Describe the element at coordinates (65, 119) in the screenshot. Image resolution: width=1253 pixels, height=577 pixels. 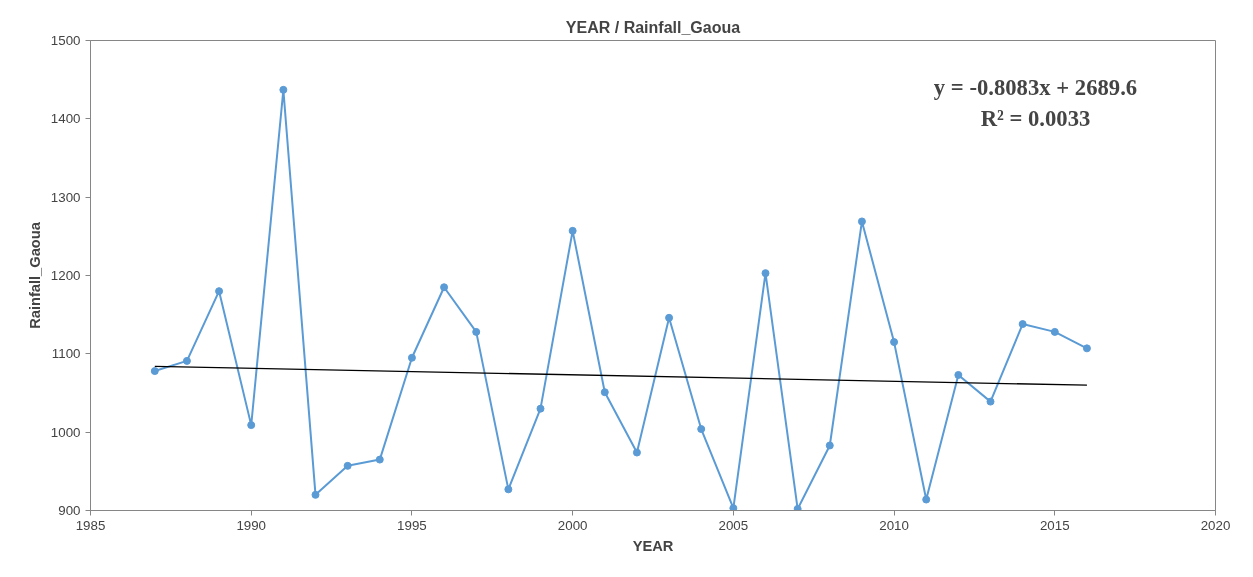
I see `y-tick-label: 1400` at that location.